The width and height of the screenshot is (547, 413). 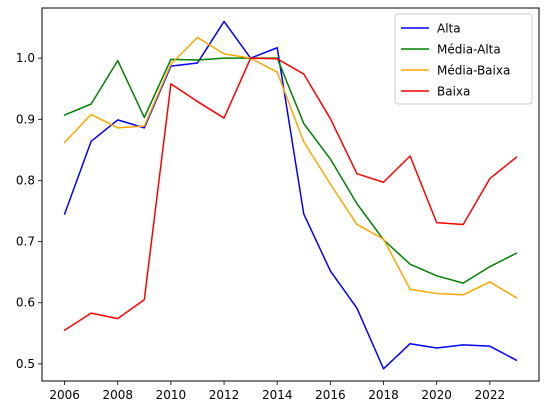 I want to click on legend-label: Média-Alta, so click(x=469, y=50).